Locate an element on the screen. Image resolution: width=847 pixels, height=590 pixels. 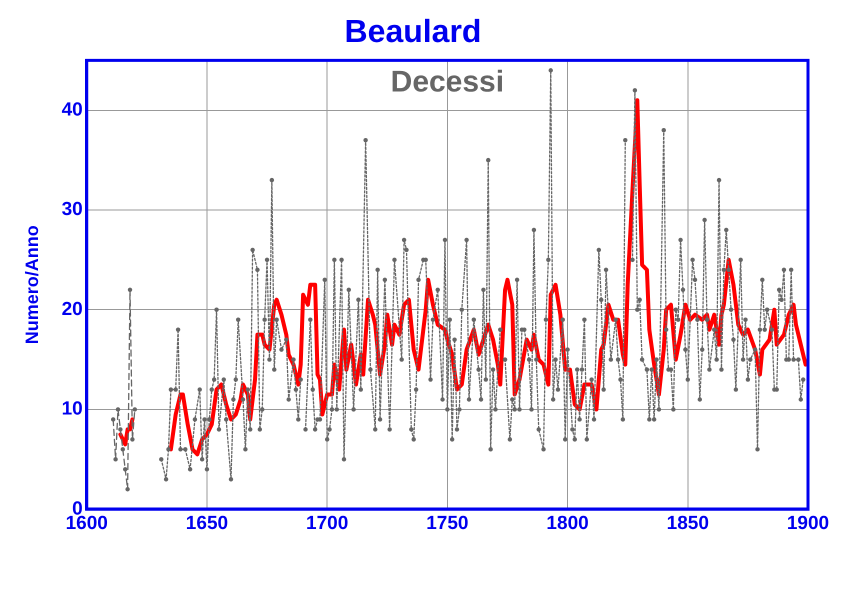
y-tick-label: 30 is located at coordinates (72, 209).